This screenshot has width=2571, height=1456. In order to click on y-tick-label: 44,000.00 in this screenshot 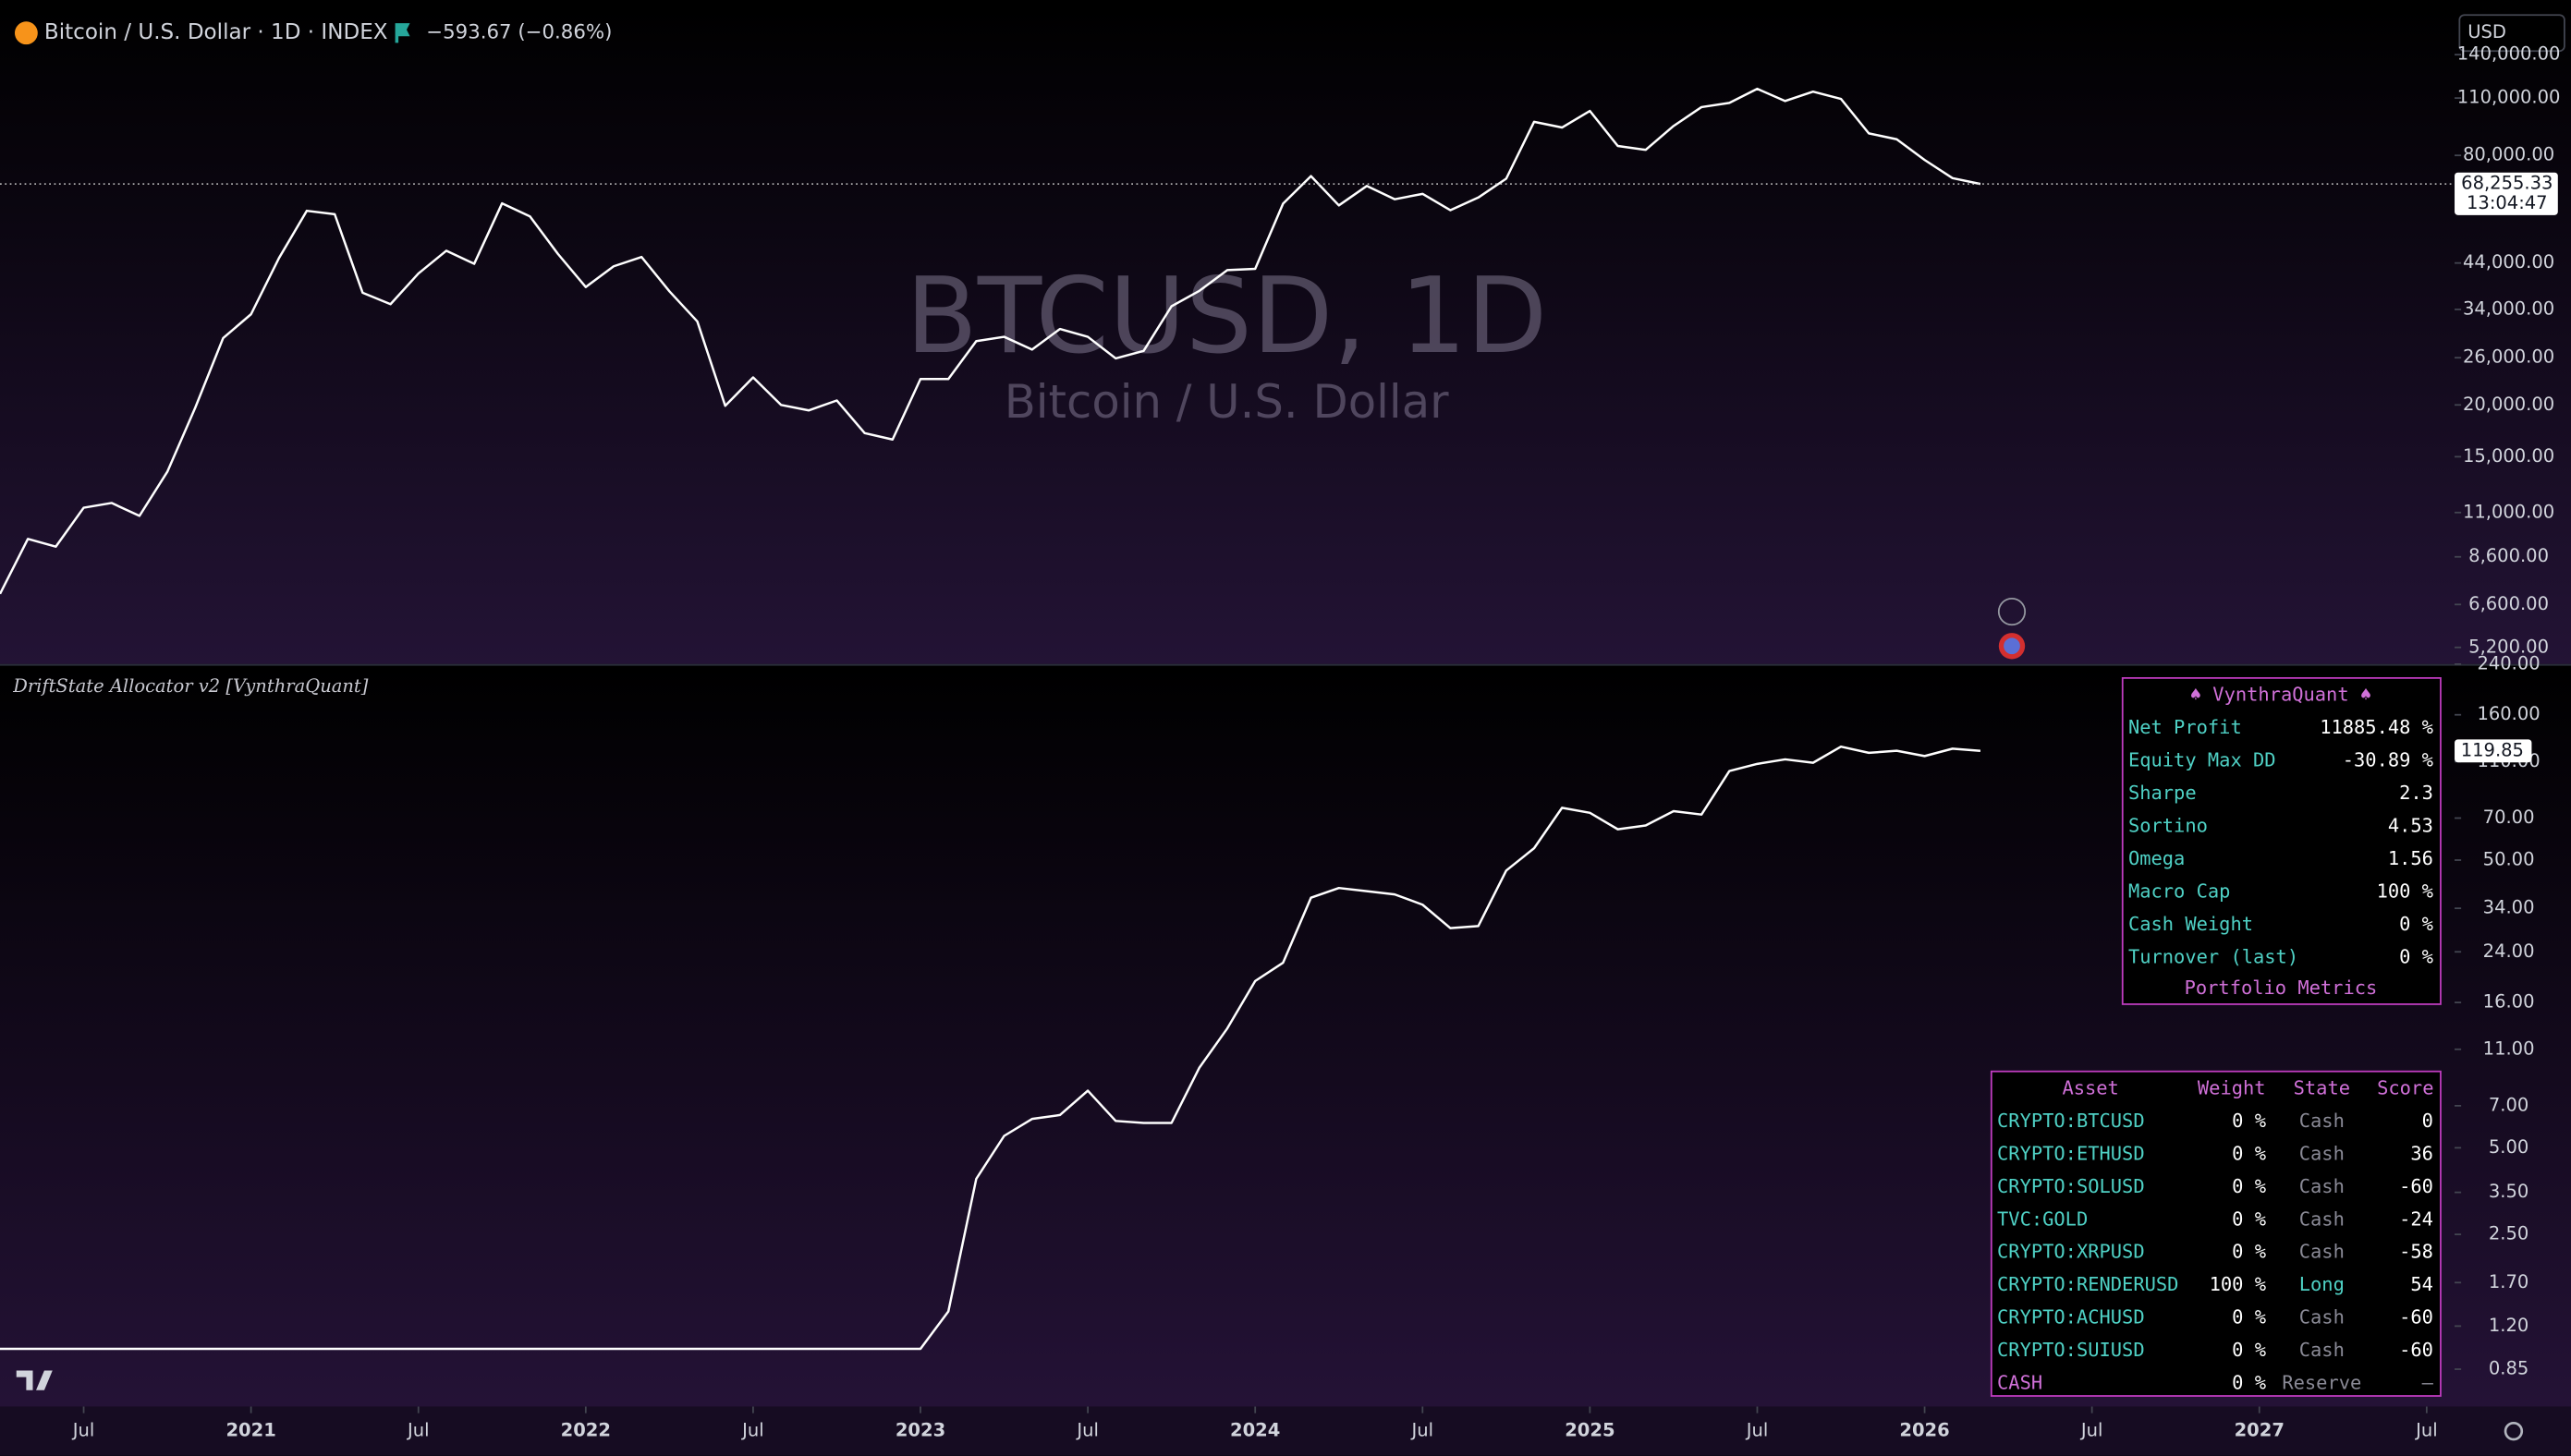, I will do `click(2508, 262)`.